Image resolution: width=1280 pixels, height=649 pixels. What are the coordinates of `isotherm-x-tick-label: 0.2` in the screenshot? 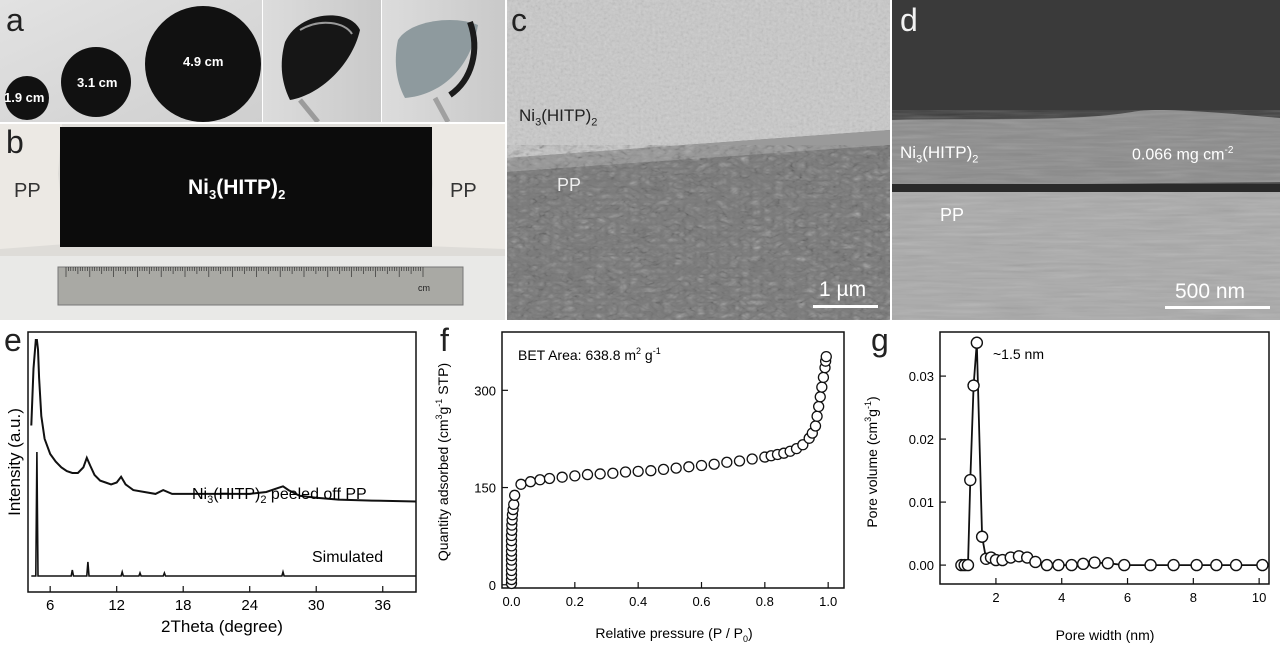 It's located at (575, 601).